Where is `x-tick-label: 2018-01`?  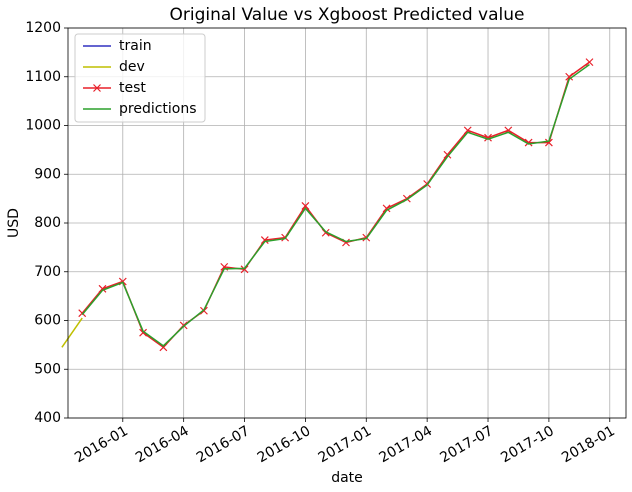
x-tick-label: 2018-01 is located at coordinates (588, 444).